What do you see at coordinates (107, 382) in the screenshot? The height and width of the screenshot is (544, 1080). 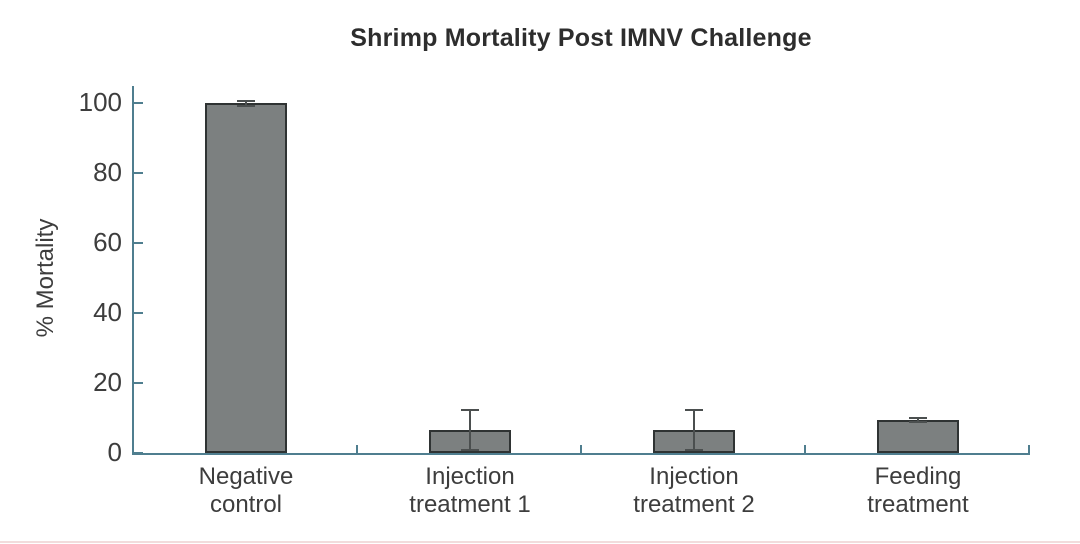 I see `y-tick-label: 20` at bounding box center [107, 382].